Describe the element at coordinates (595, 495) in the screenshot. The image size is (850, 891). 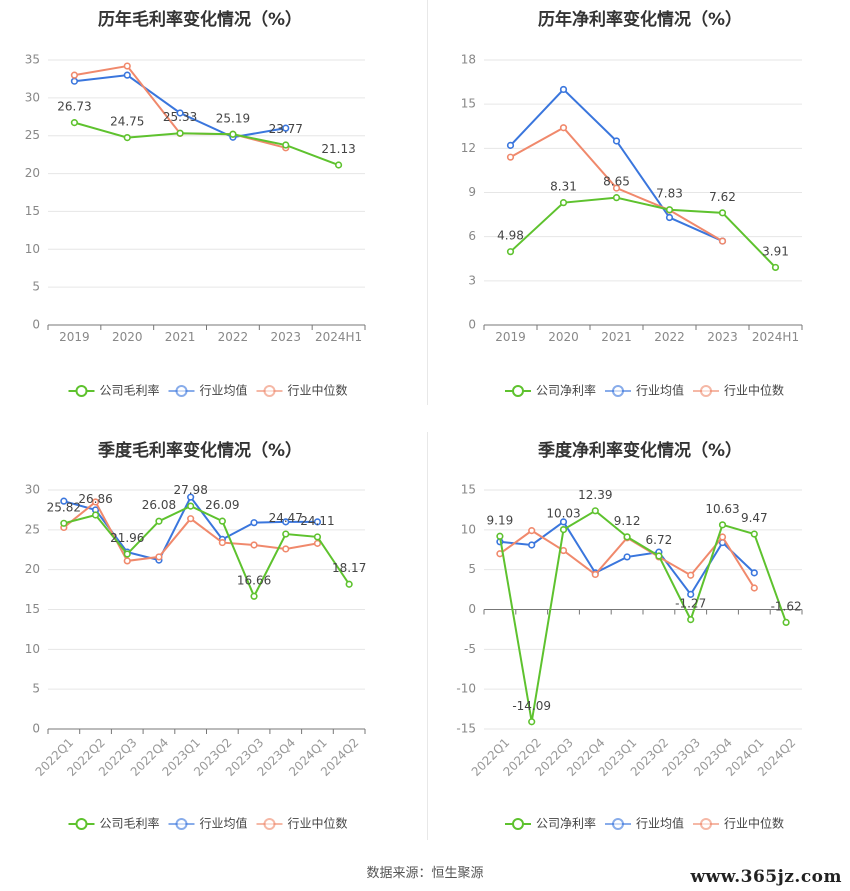
I see `data-label: 12.39` at that location.